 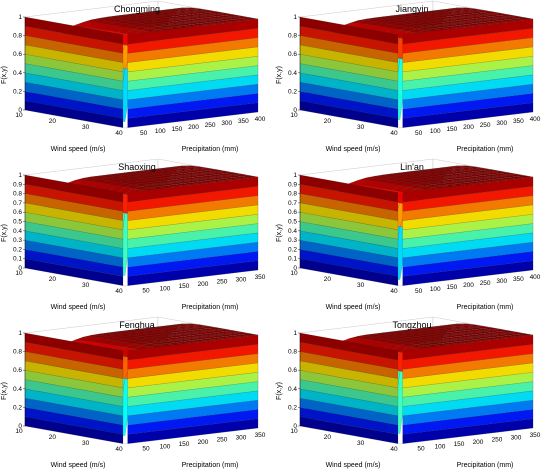 What do you see at coordinates (535, 119) in the screenshot?
I see `x-tick-label: 400` at bounding box center [535, 119].